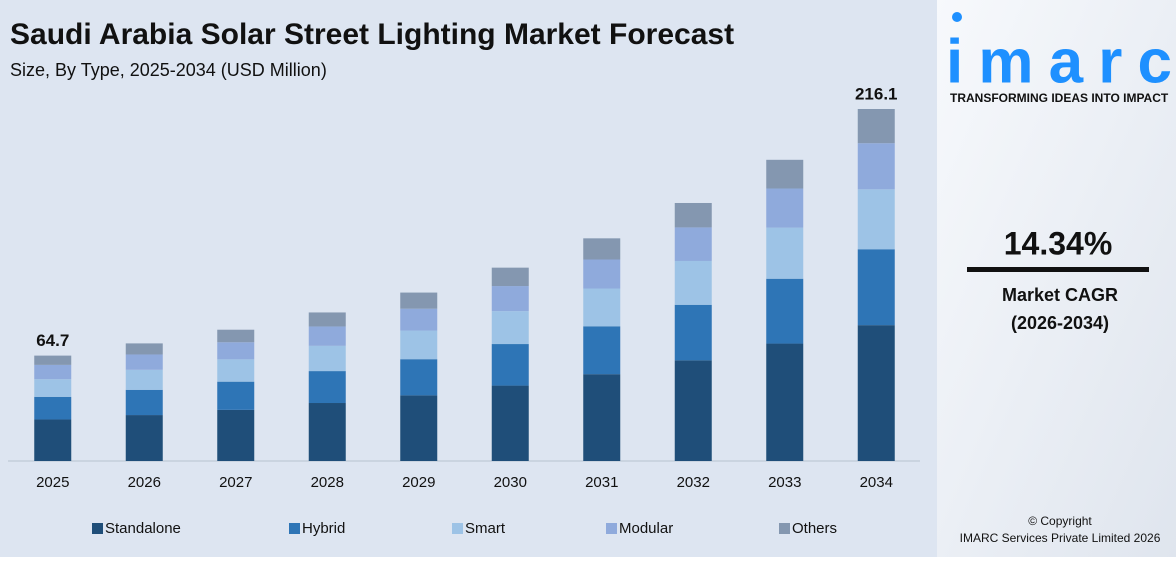 The width and height of the screenshot is (1176, 562). Describe the element at coordinates (1059, 98) in the screenshot. I see `tagline: TRANSFORMING IDEAS INTO IMPACT` at that location.